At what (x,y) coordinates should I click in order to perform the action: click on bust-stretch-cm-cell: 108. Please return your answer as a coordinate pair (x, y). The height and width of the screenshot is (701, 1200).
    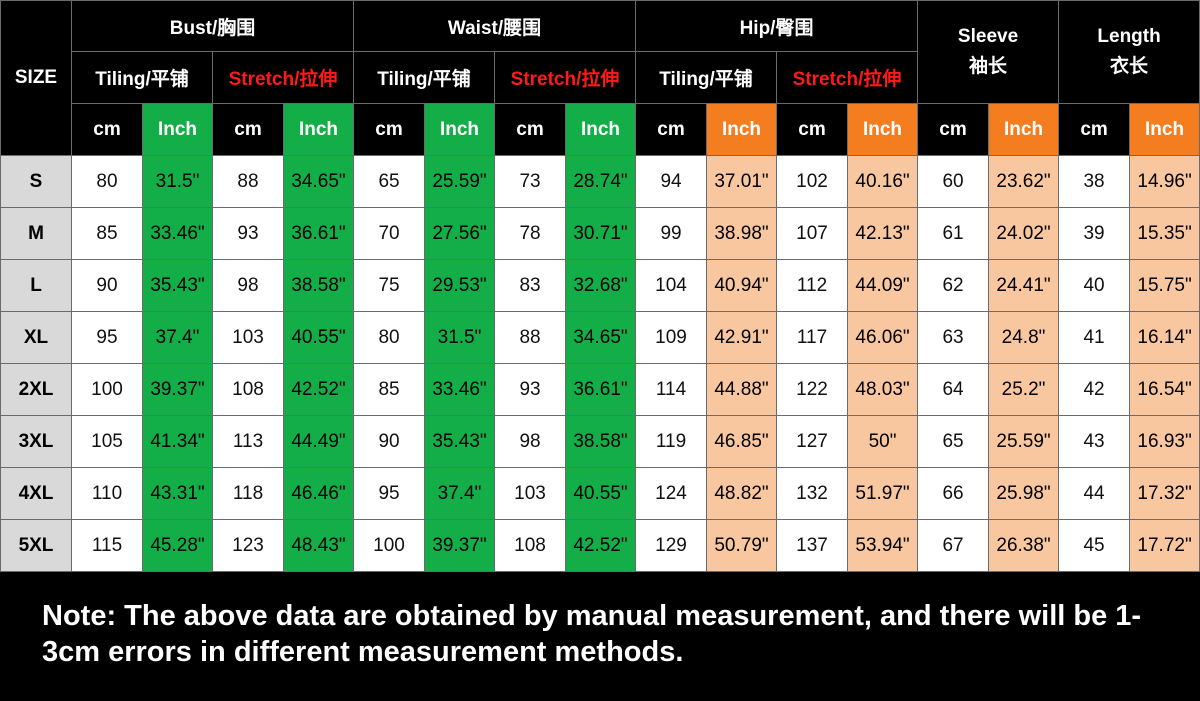
    Looking at the image, I should click on (248, 389).